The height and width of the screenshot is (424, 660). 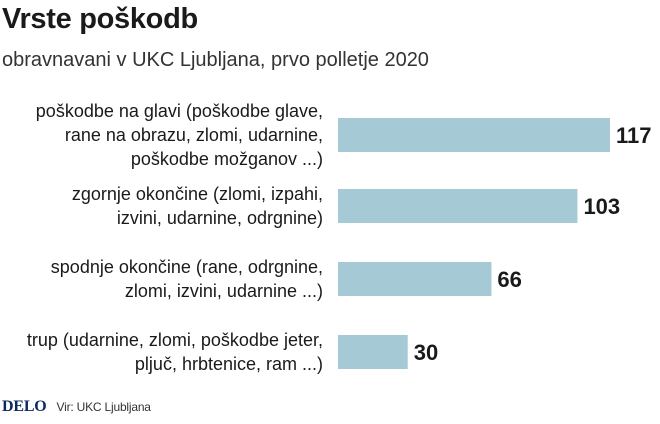 What do you see at coordinates (179, 111) in the screenshot?
I see `category-label-line: poškodbe na glavi (poškodbe glave,` at bounding box center [179, 111].